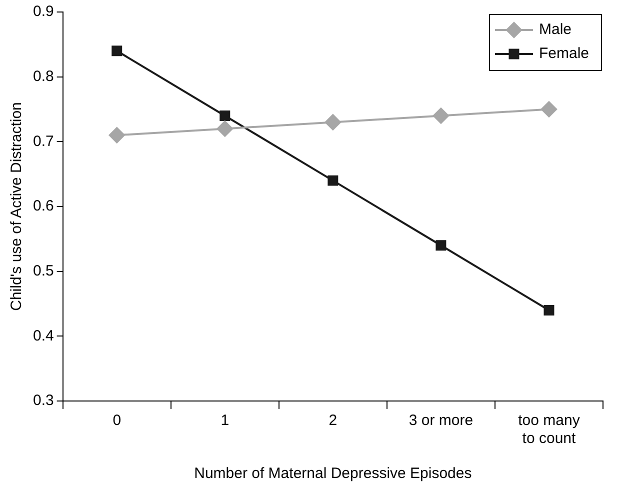 The image size is (623, 491). Describe the element at coordinates (549, 430) in the screenshot. I see `x-tick-label: too many to count` at that location.